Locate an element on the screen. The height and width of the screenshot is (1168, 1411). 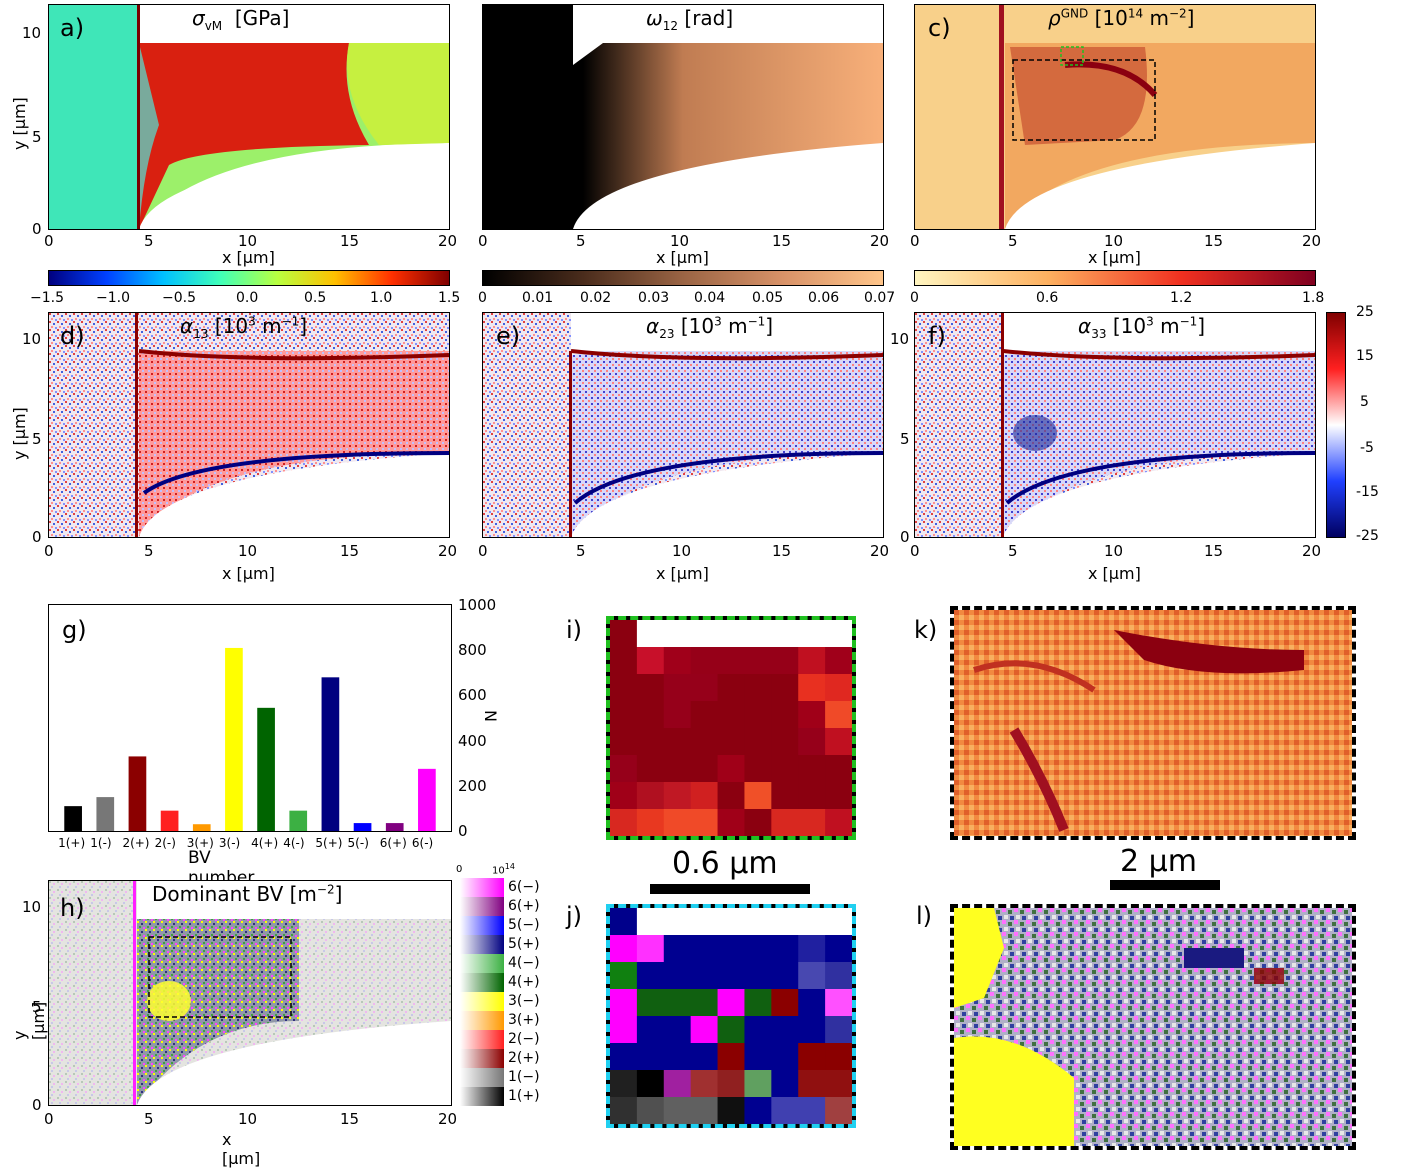
map-zoom-k is located at coordinates (1153, 723).